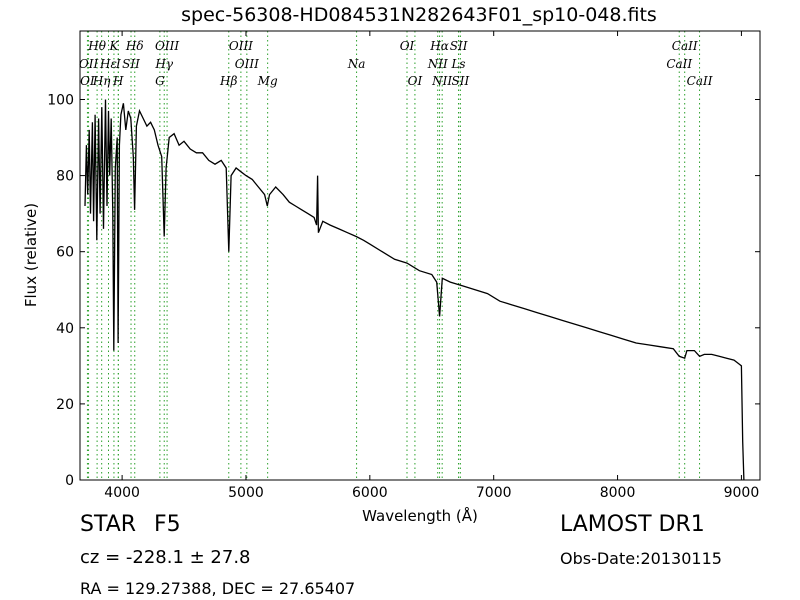  What do you see at coordinates (267, 81) in the screenshot?
I see `line-label: Mg` at bounding box center [267, 81].